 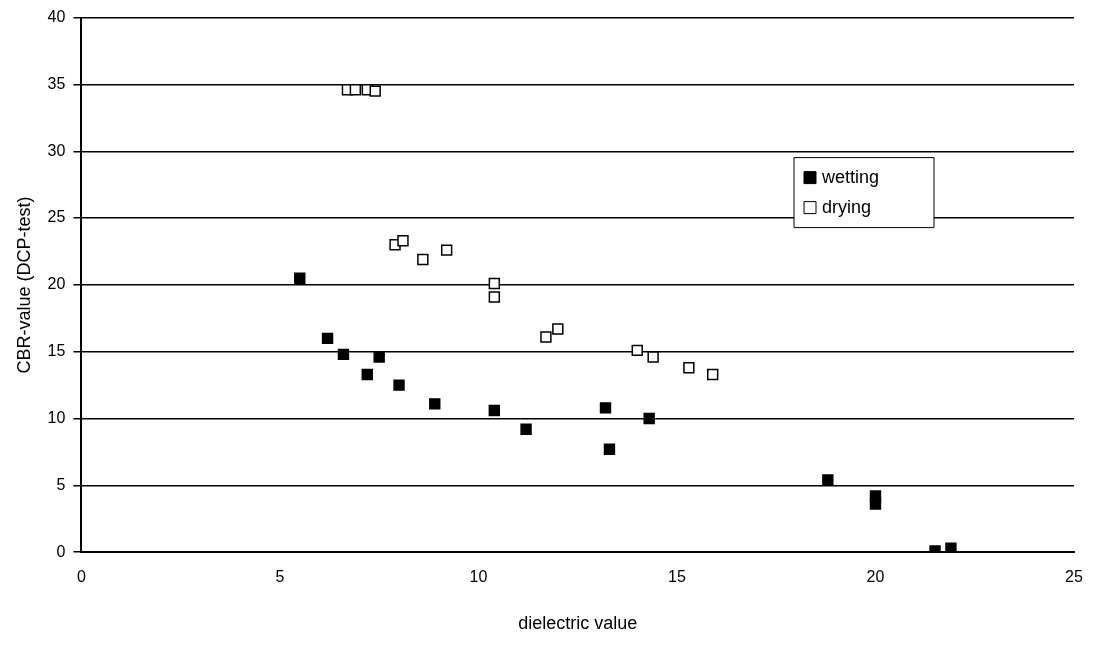 What do you see at coordinates (56, 150) in the screenshot?
I see `y-tick-label: 30` at bounding box center [56, 150].